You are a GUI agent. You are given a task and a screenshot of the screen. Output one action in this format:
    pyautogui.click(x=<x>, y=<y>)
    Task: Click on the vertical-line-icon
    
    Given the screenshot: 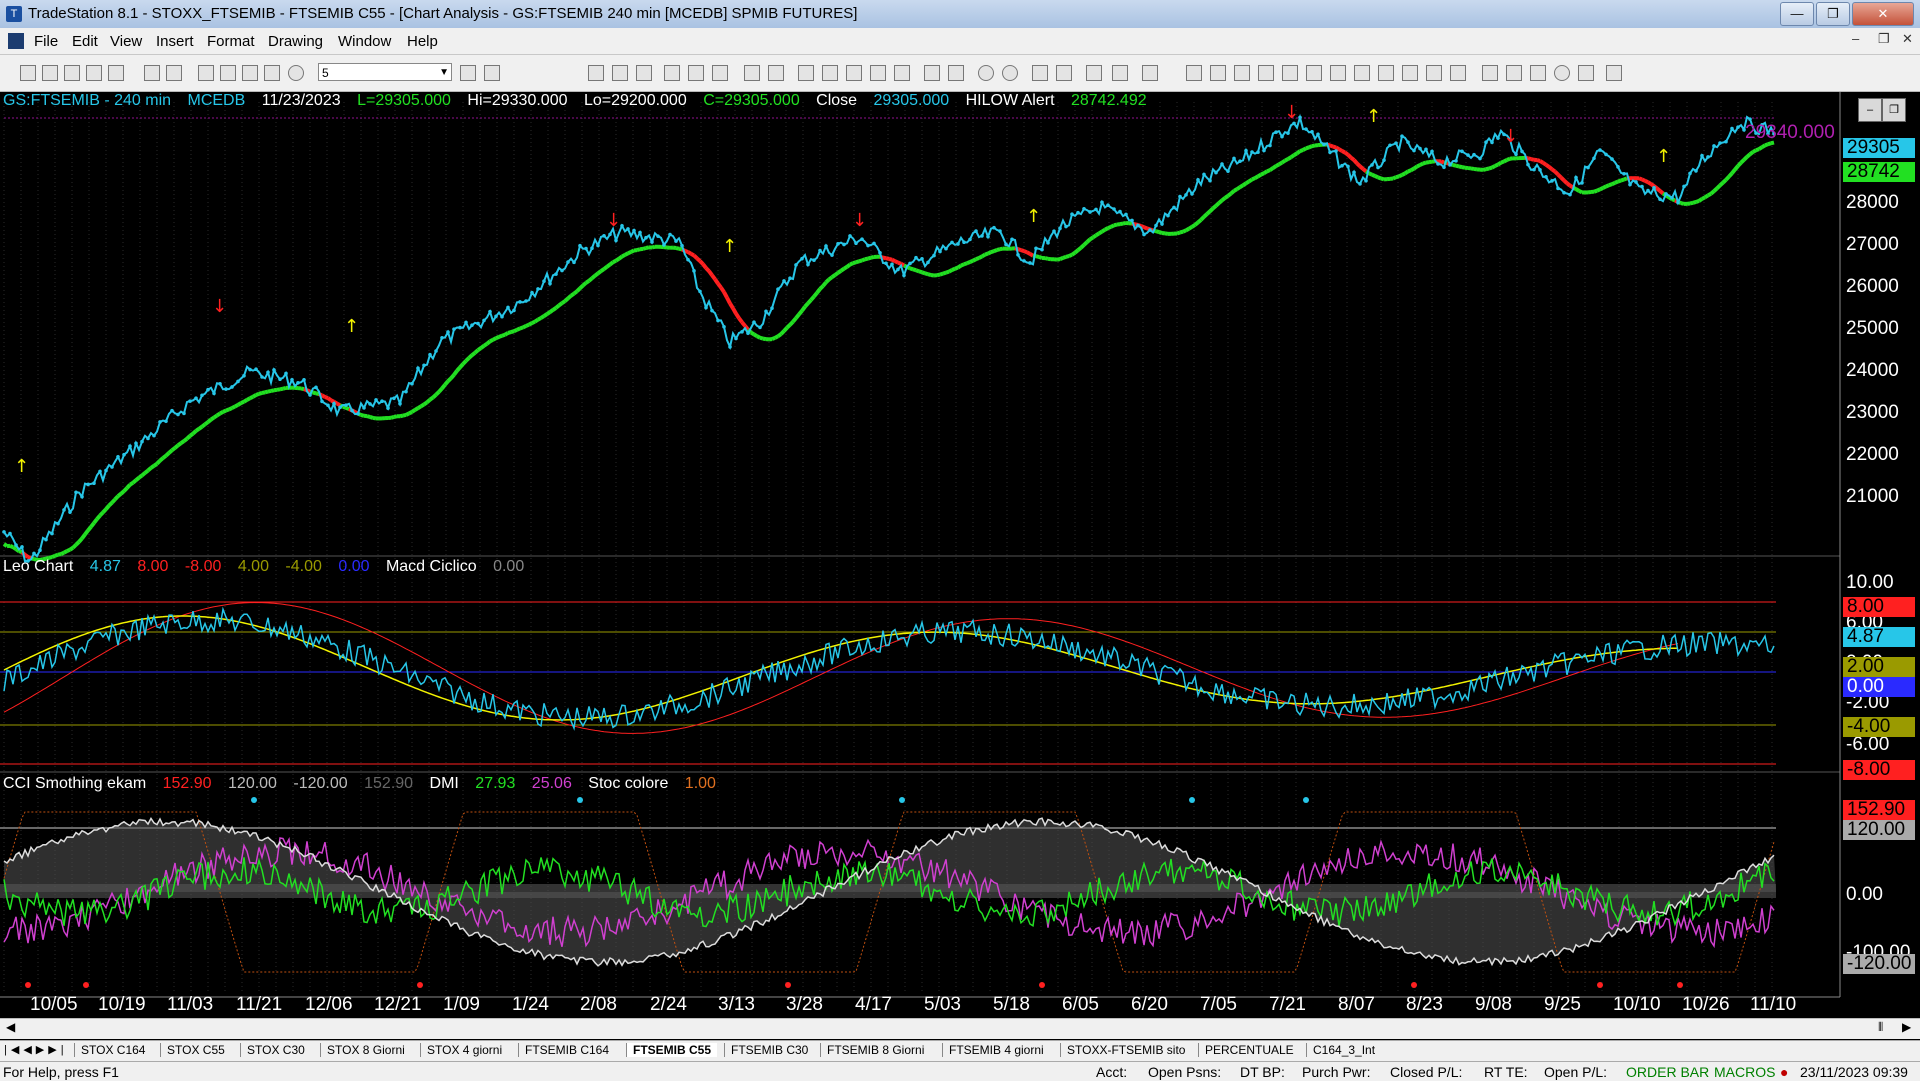 What is the action you would take?
    pyautogui.click(x=1218, y=73)
    